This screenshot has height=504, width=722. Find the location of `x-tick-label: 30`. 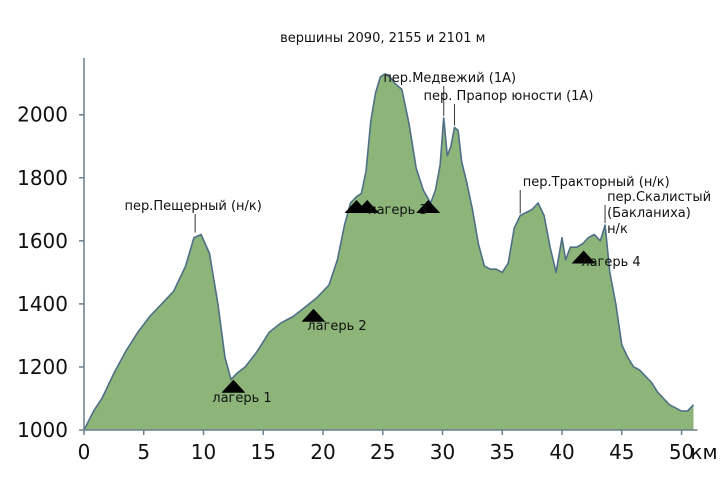

x-tick-label: 30 is located at coordinates (442, 452).